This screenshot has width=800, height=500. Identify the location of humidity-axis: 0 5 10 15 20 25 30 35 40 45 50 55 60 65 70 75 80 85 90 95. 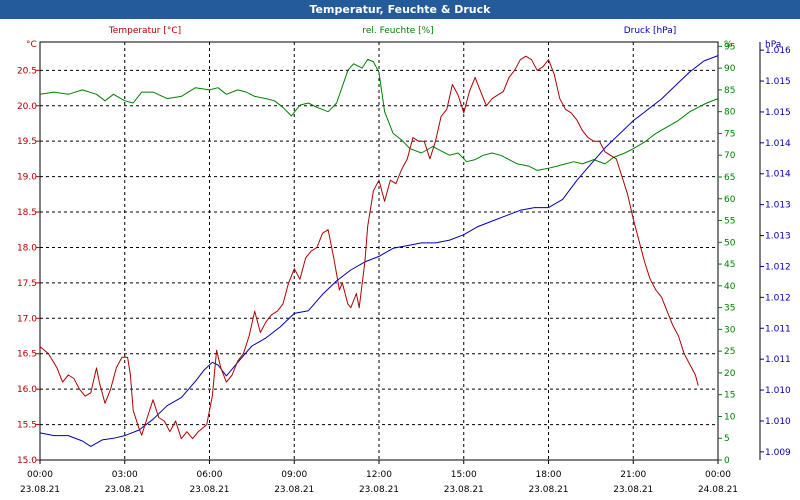
(727, 254).